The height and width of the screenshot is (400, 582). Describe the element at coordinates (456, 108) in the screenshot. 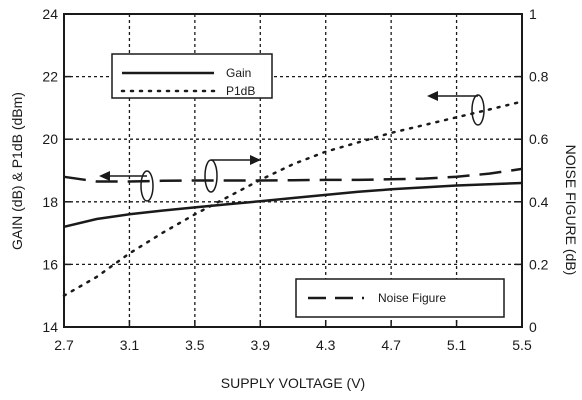

I see `axis-pointer-p1db-left` at that location.